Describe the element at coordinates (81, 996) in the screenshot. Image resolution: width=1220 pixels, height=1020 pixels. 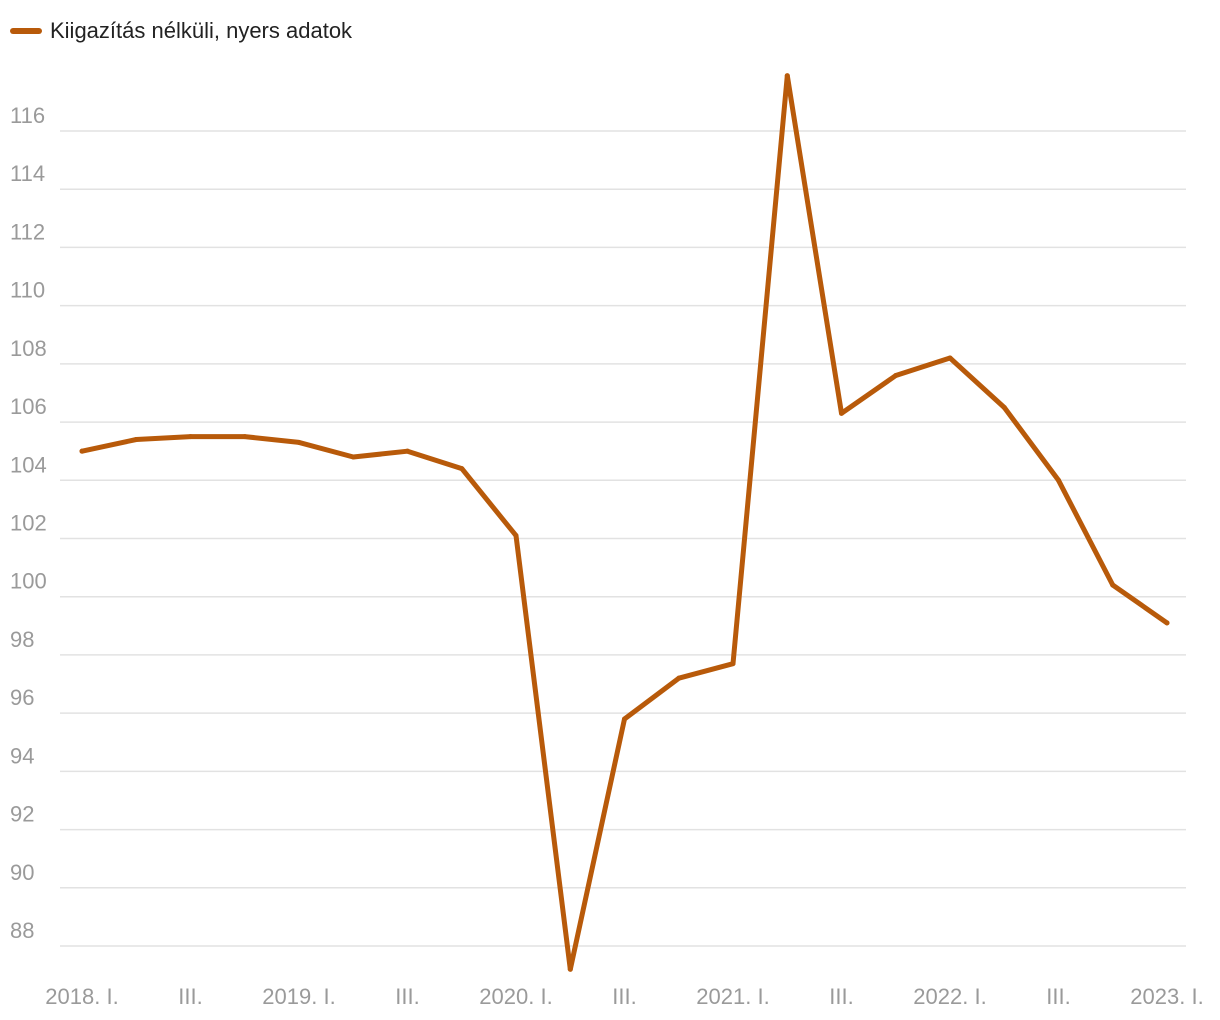
I see `x-tick-label: 2018. I.` at that location.